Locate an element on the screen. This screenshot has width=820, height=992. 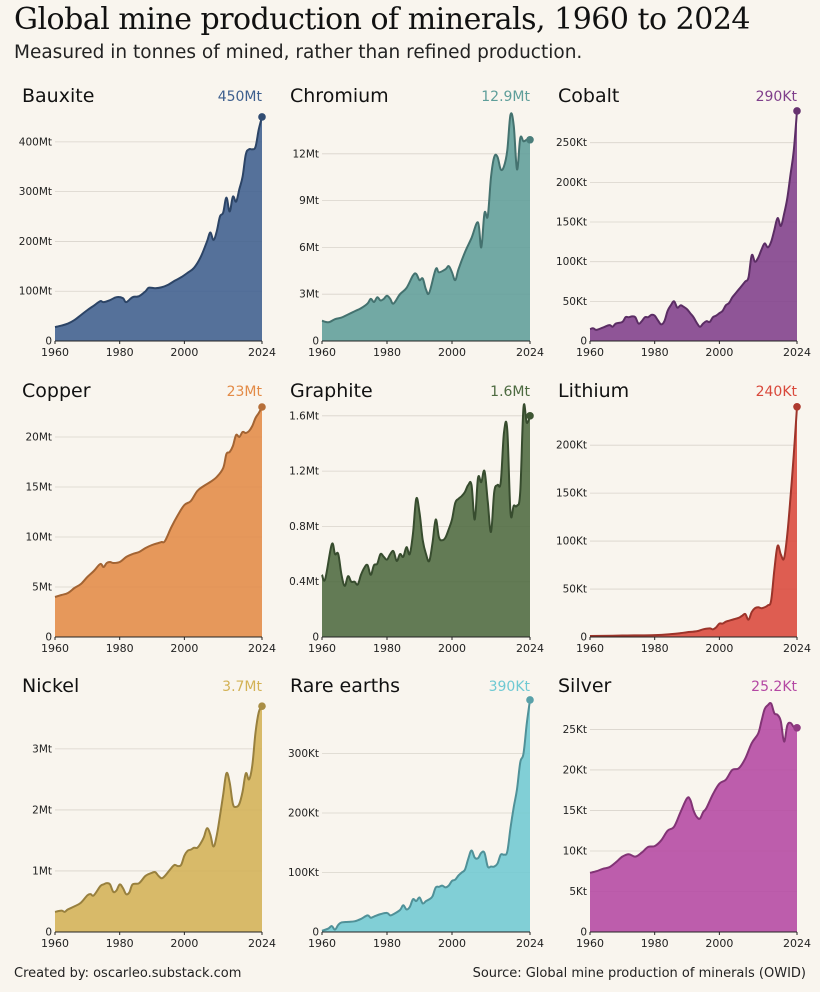
series-area-rare-earths is located at coordinates (426, 815).